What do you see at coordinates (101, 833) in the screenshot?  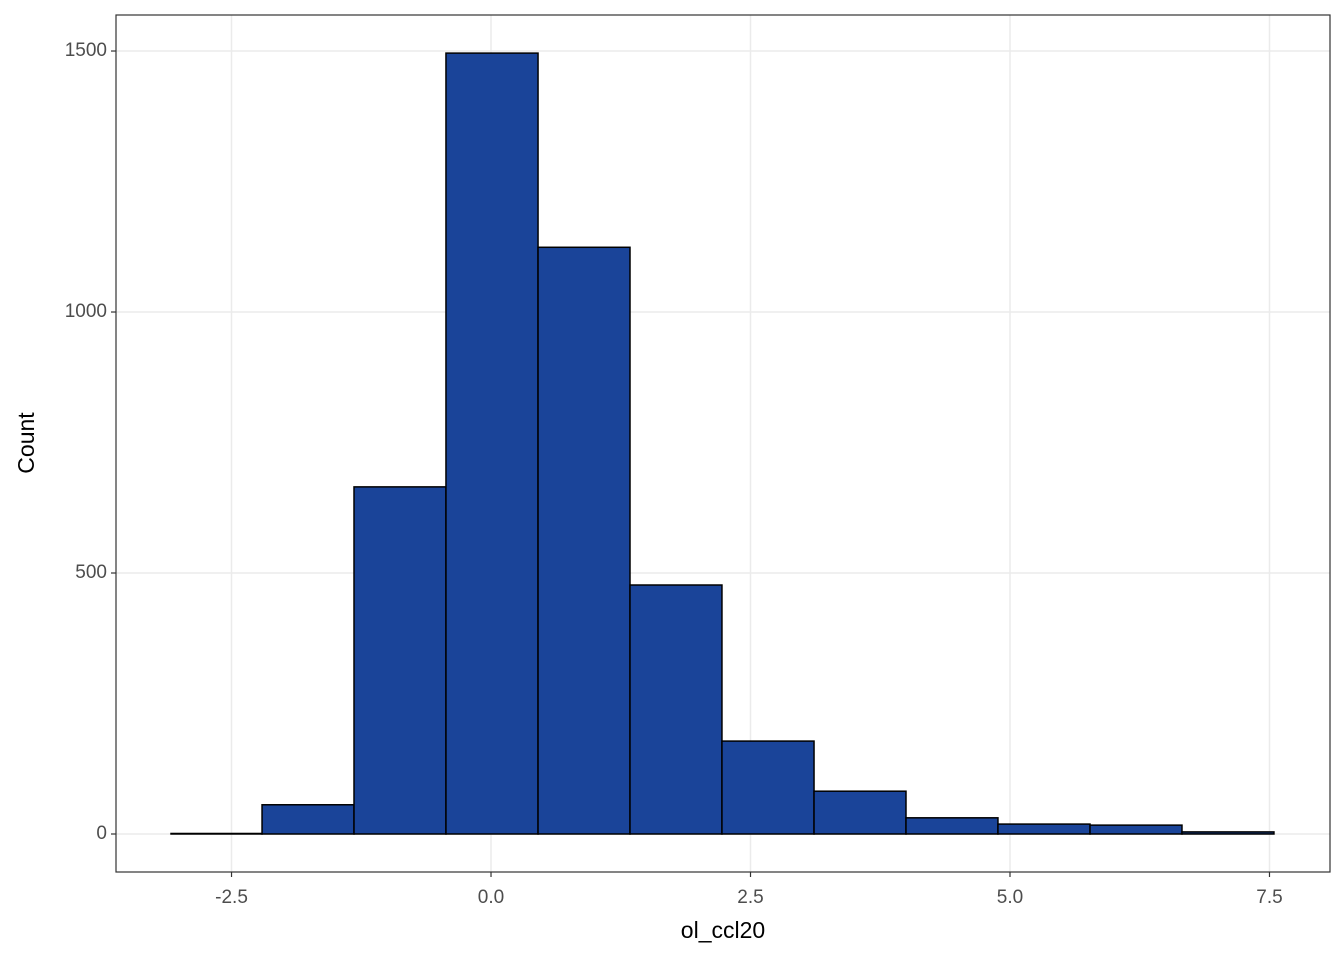 I see `y-tick-label: 0` at bounding box center [101, 833].